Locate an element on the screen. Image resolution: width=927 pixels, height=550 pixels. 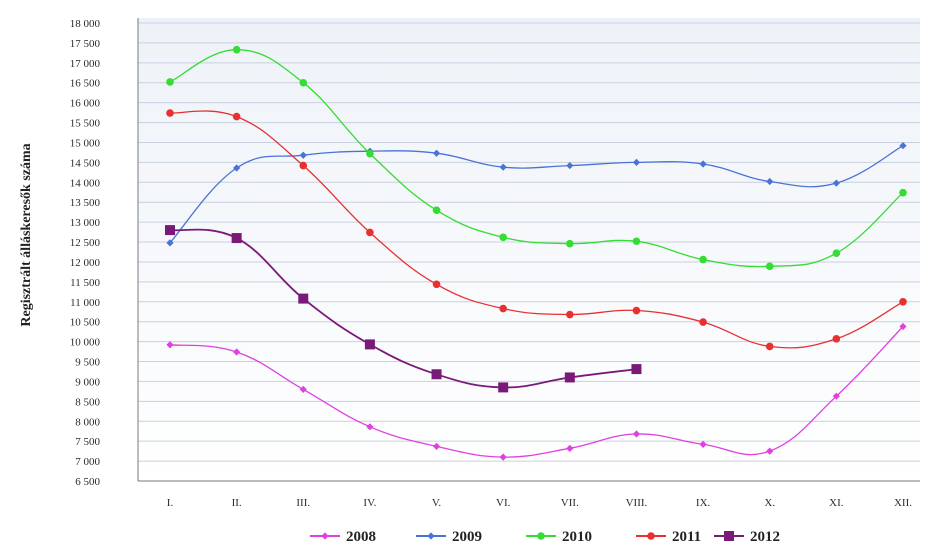
x-tick-label-2: III. is located at coordinates (303, 503).